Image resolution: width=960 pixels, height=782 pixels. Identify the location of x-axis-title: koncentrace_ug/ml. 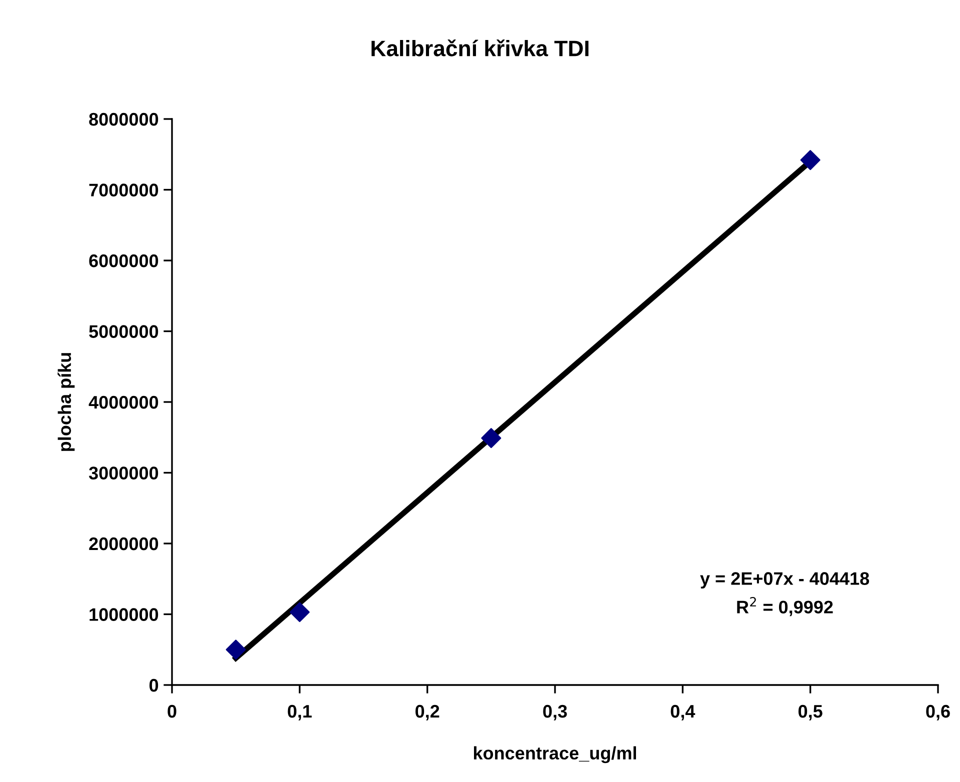
(555, 755).